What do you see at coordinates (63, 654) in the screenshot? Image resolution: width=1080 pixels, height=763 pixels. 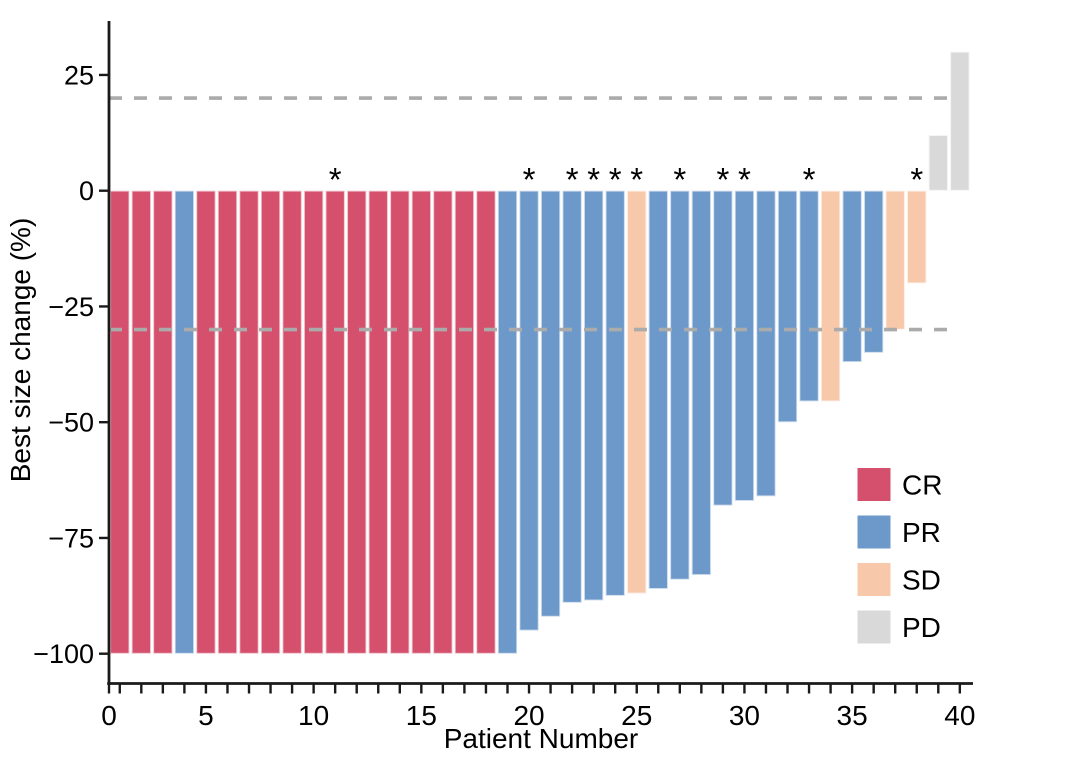 I see `y-tick-label--100: −100` at bounding box center [63, 654].